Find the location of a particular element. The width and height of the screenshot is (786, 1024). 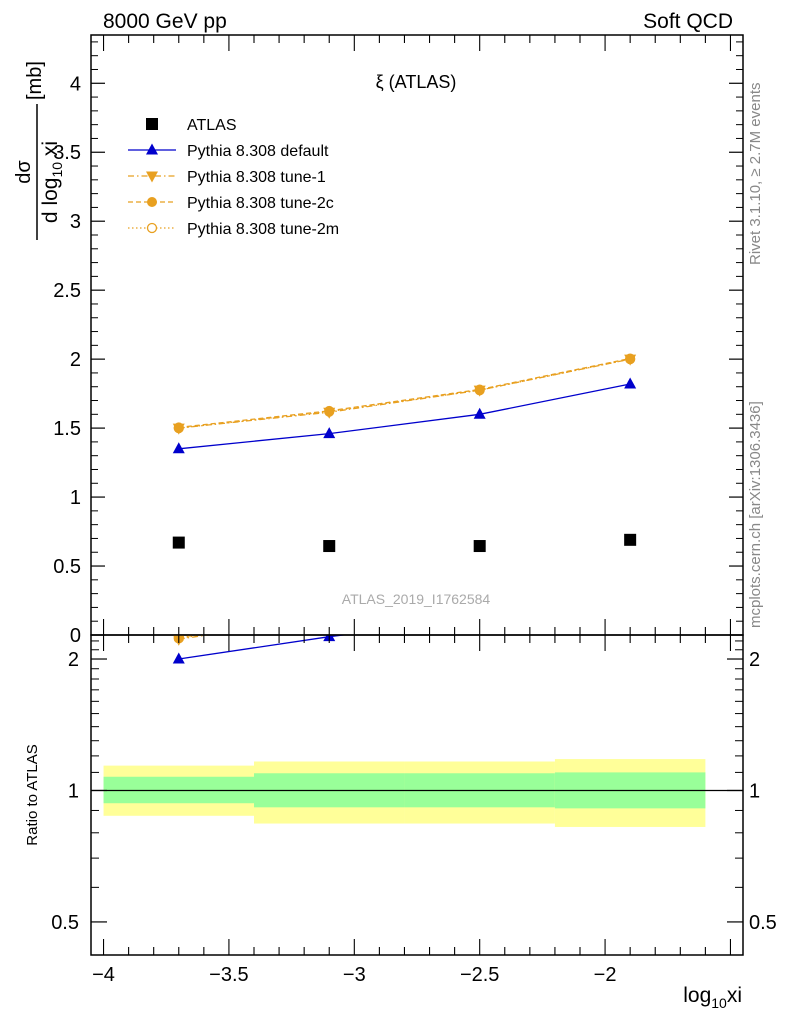

ratio-series-line is located at coordinates (263, 647).